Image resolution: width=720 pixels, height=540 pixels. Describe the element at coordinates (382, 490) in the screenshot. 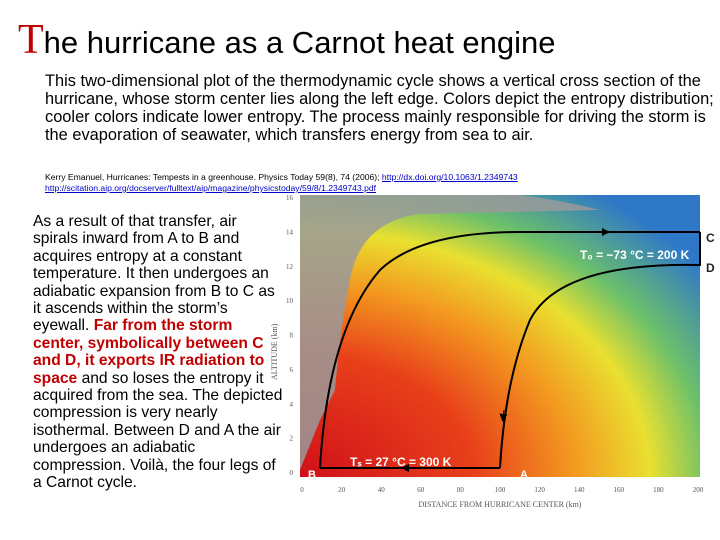

I see `x-tick-label: 40` at that location.